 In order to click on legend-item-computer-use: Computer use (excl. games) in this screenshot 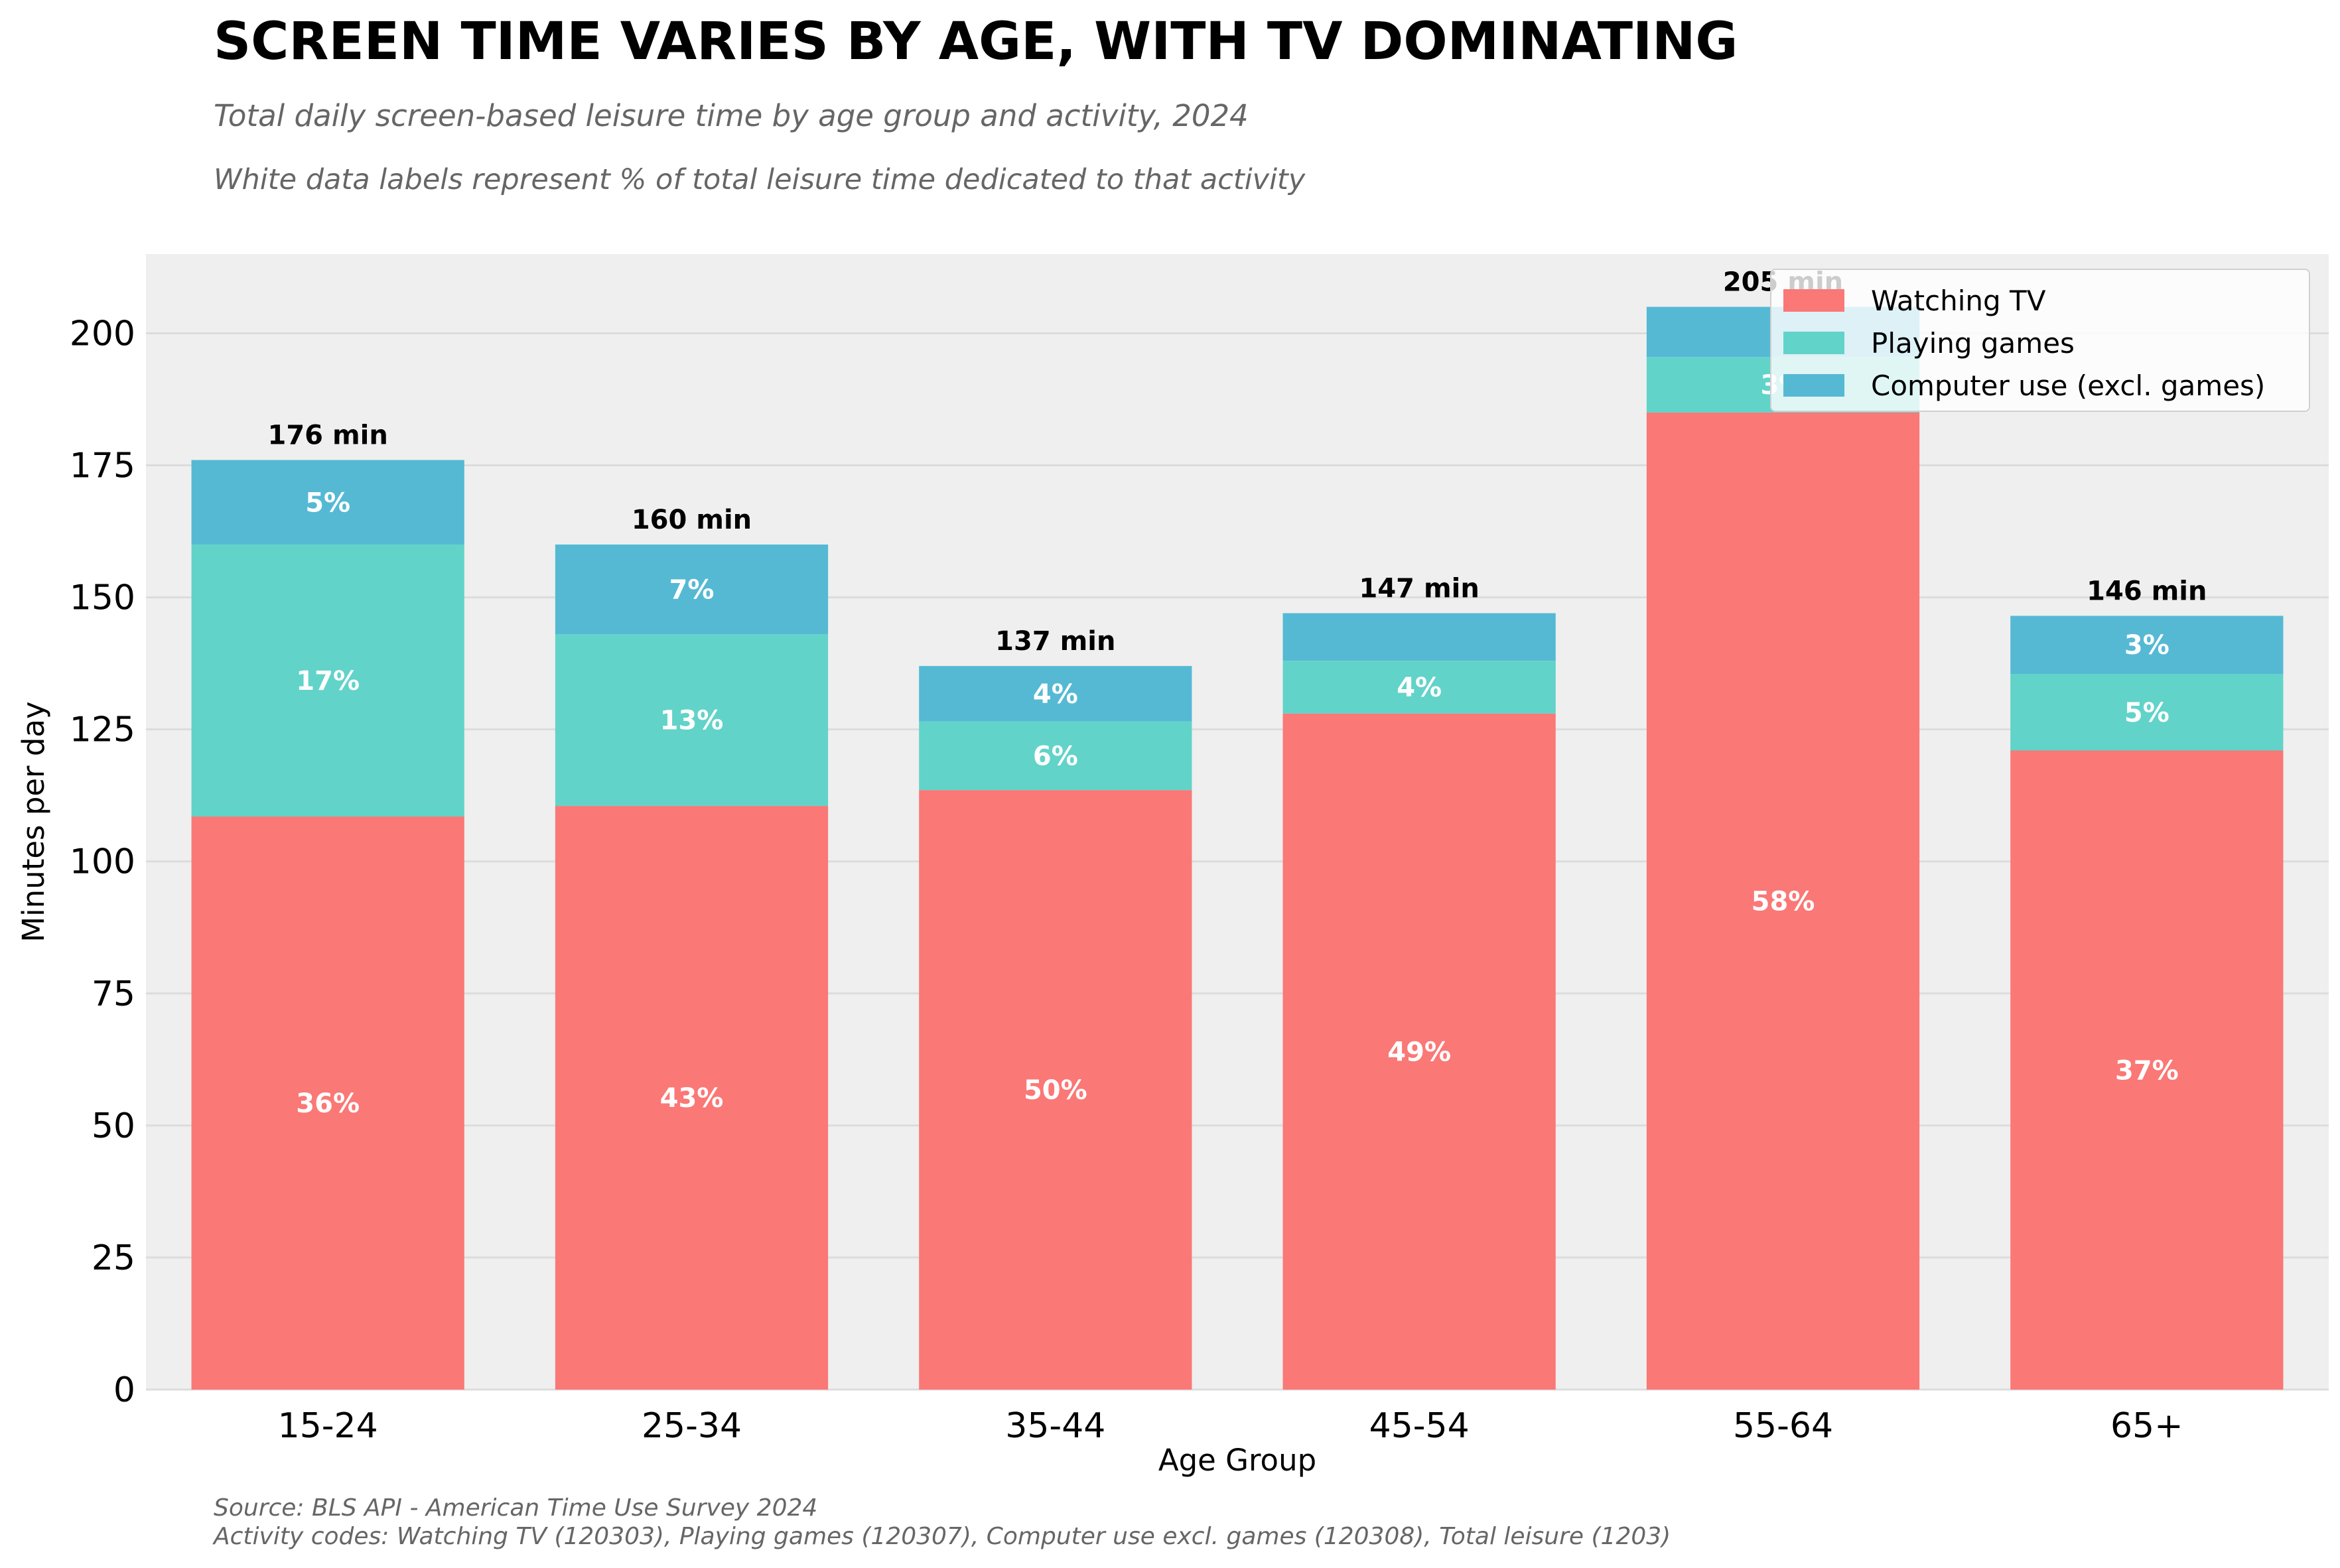, I will do `click(2024, 385)`.